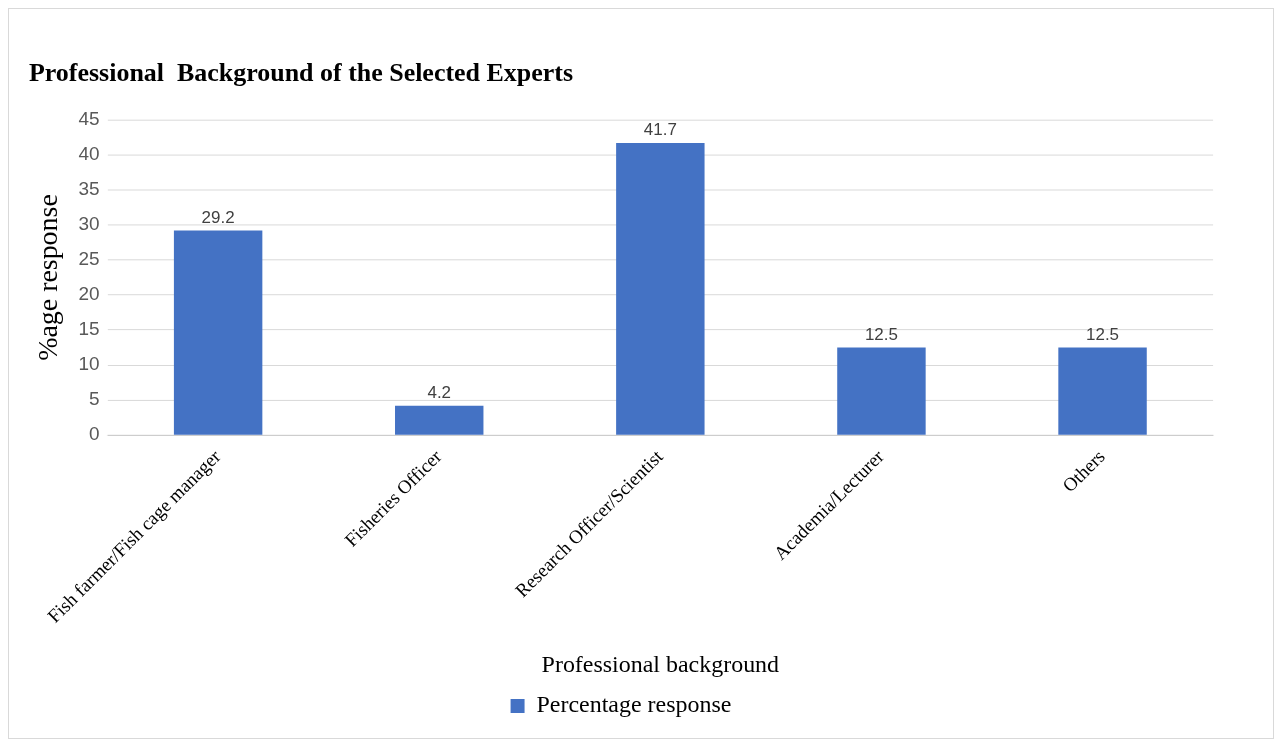 This screenshot has height=747, width=1282. Describe the element at coordinates (89, 224) in the screenshot. I see `y-tick-label: 30` at that location.